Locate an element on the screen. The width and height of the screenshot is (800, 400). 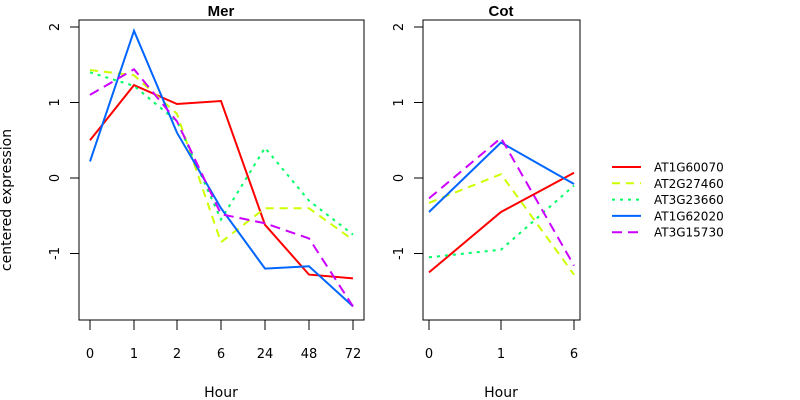
series-line-at3g15730-cot is located at coordinates (501, 201).